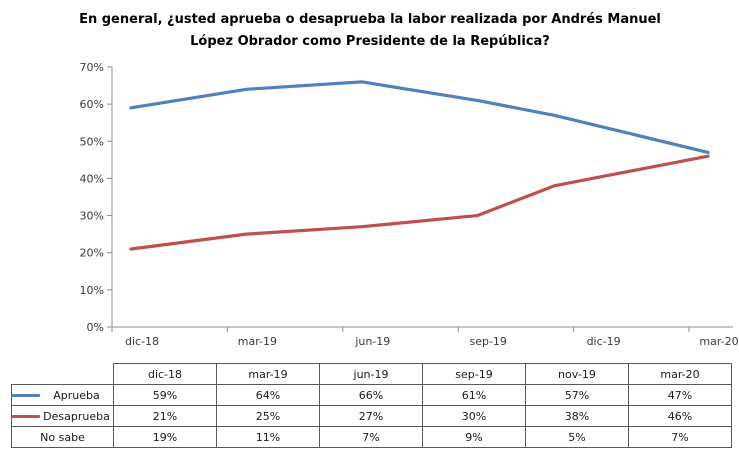 The height and width of the screenshot is (457, 739). I want to click on y-tick-label: 10%, so click(92, 290).